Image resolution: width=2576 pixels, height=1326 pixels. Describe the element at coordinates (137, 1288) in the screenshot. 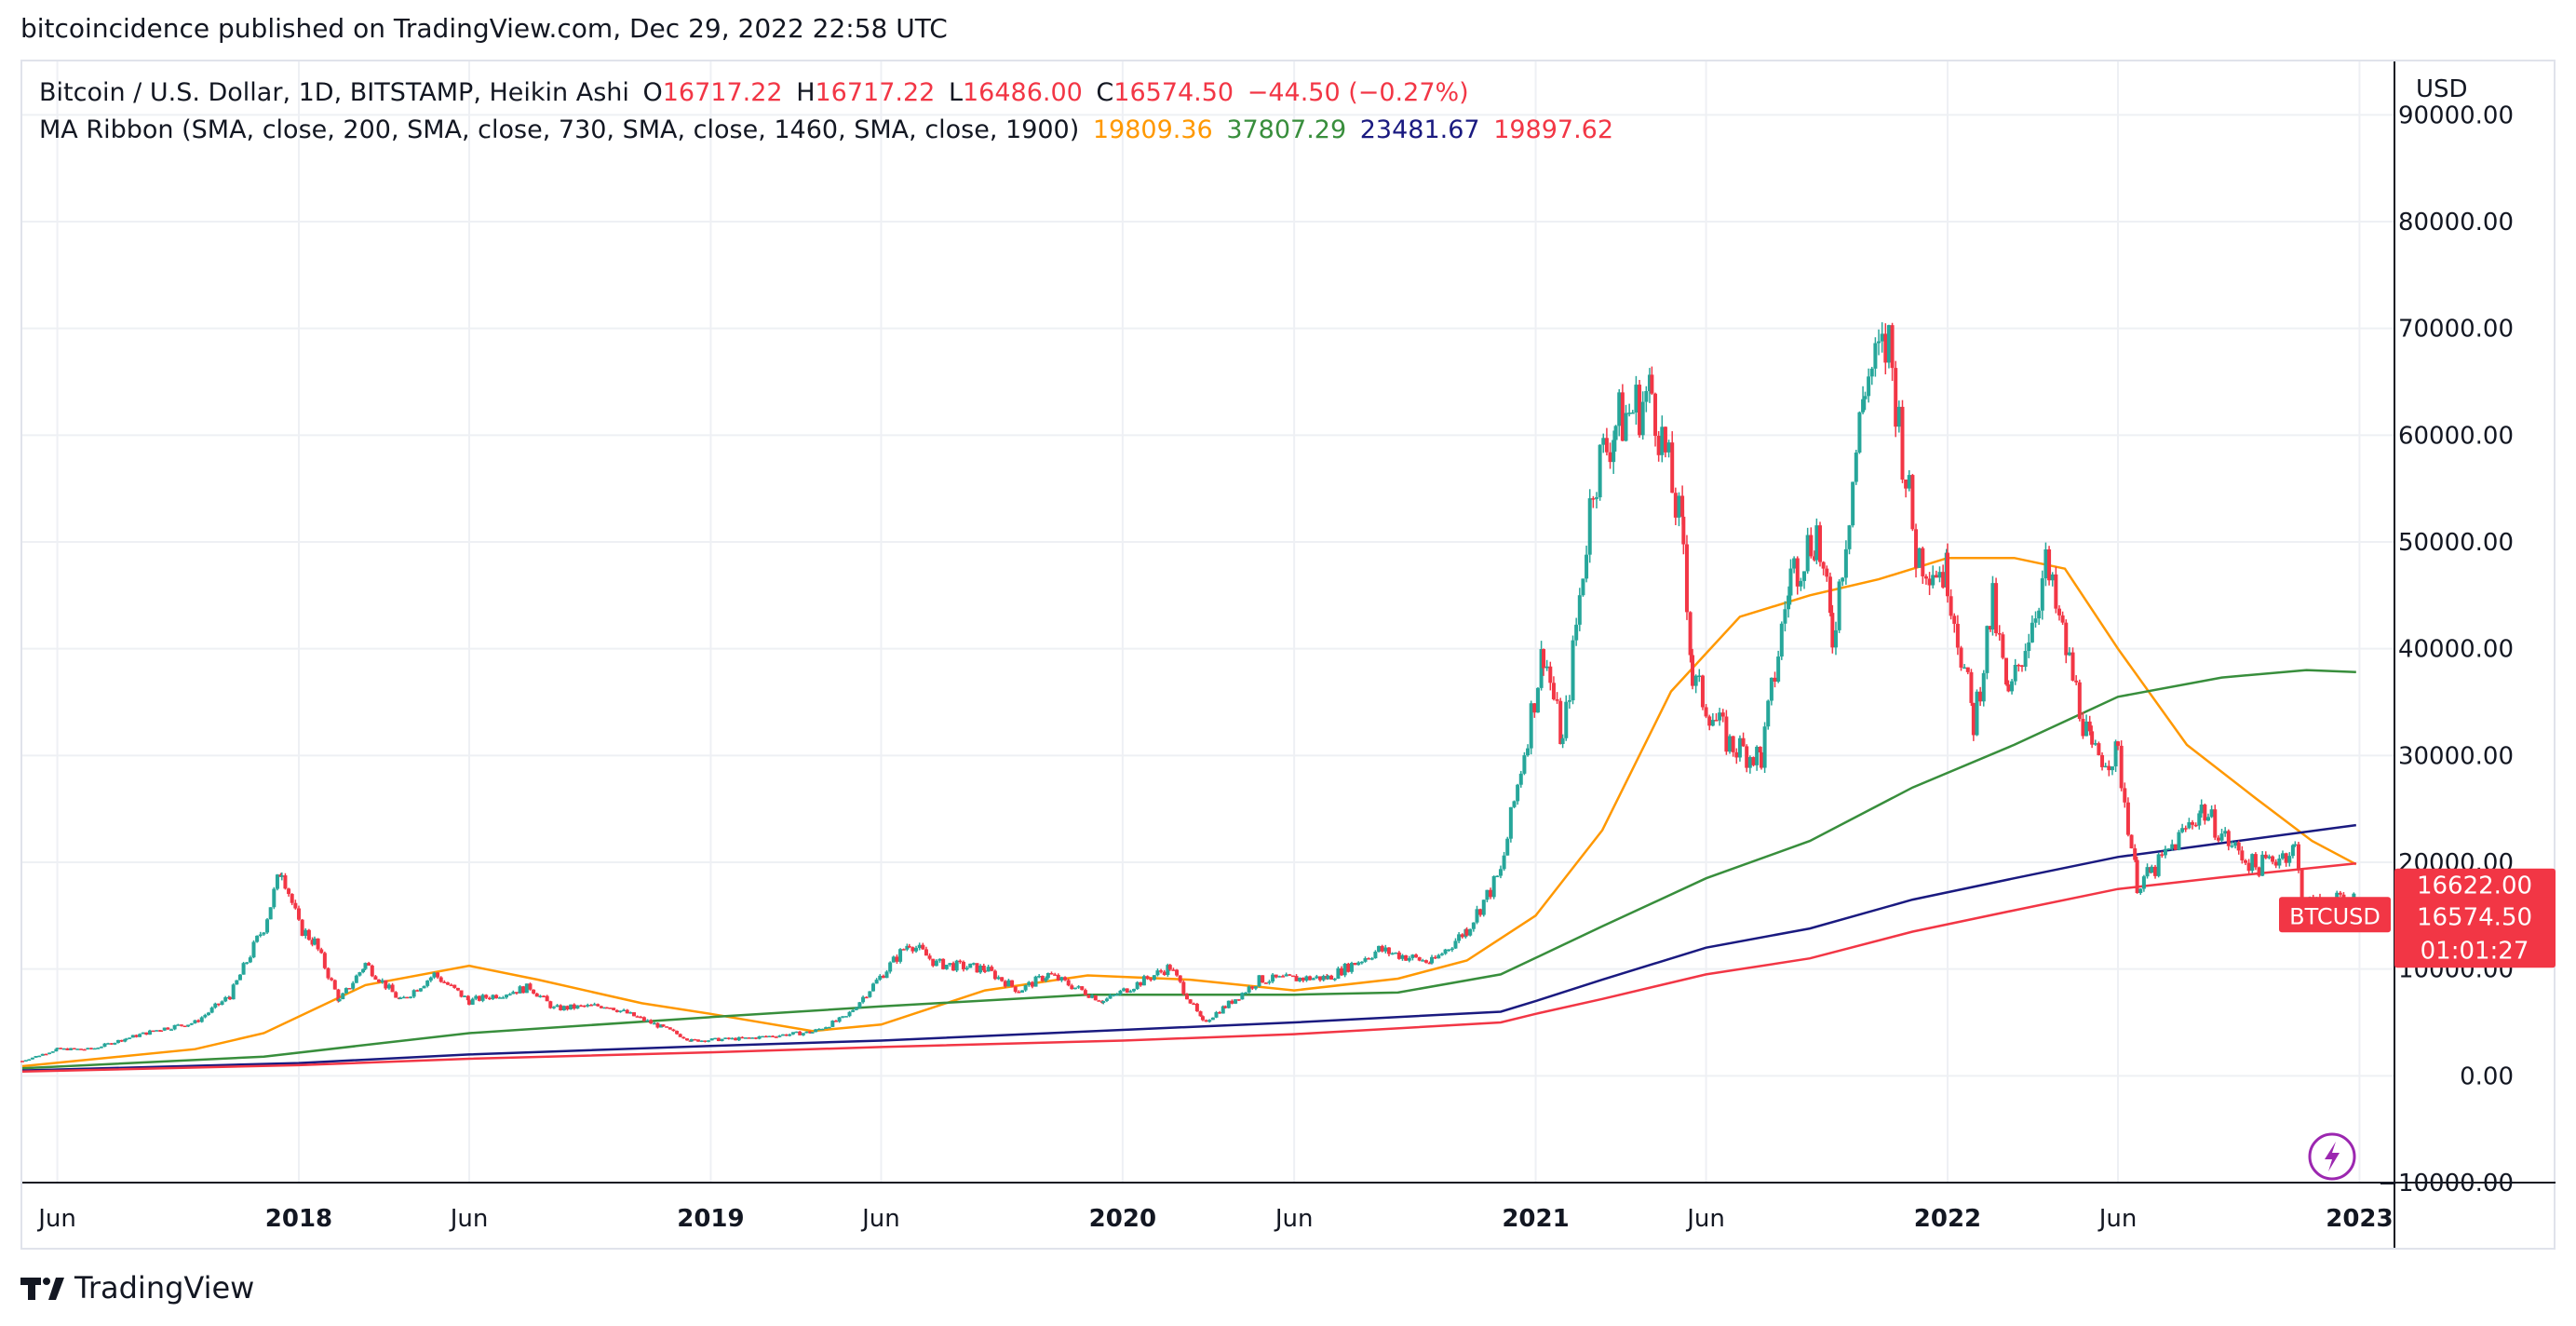

I see `tradingview-brand: TradingView` at that location.